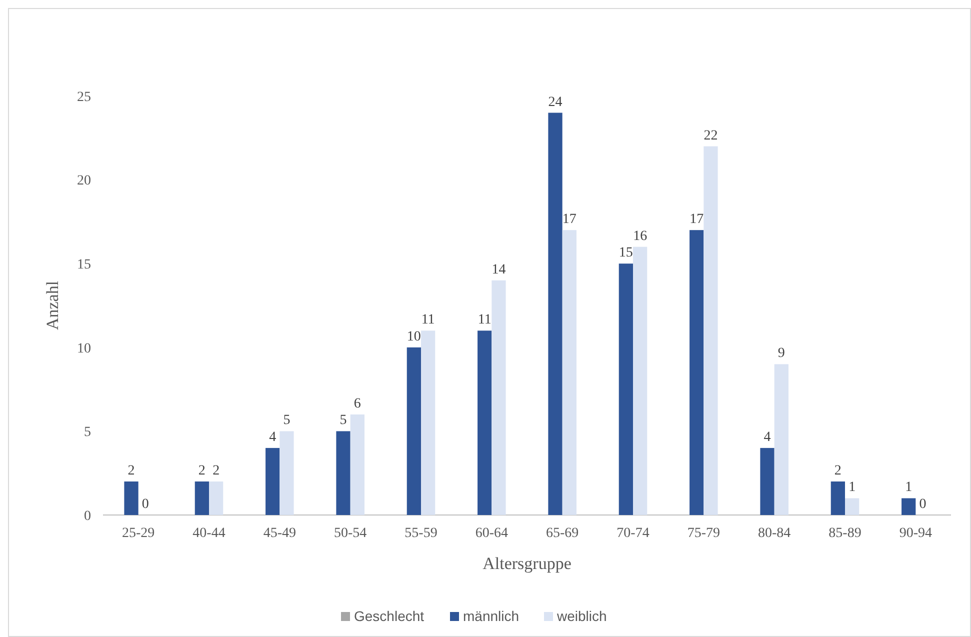 This screenshot has height=637, width=971. What do you see at coordinates (84, 181) in the screenshot?
I see `y-tick-label: 20` at bounding box center [84, 181].